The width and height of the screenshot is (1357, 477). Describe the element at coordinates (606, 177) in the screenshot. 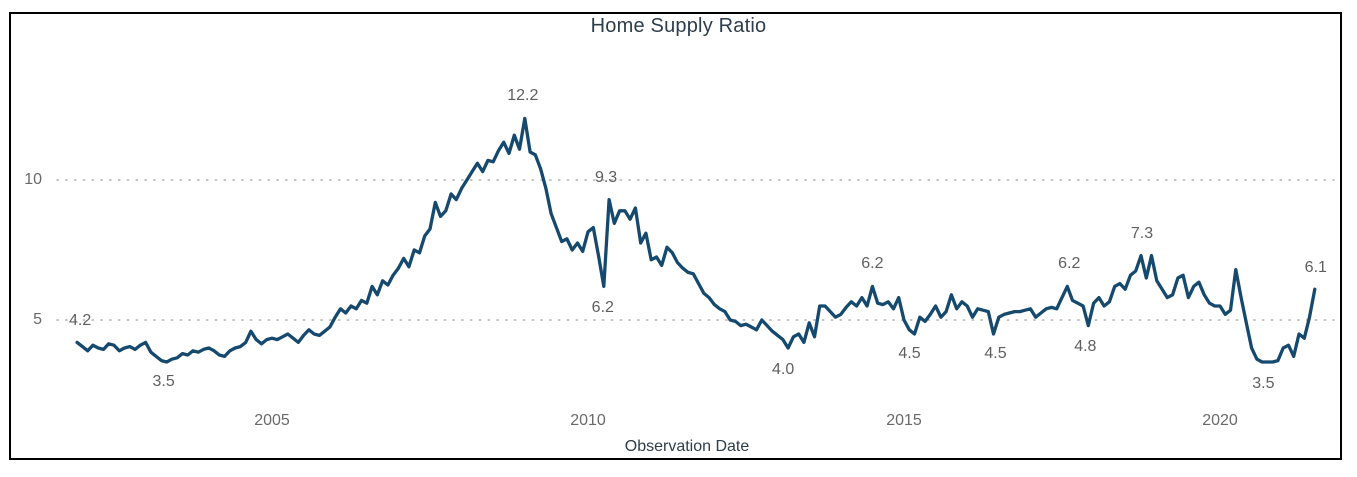

I see `annotation-label: 9.3` at that location.